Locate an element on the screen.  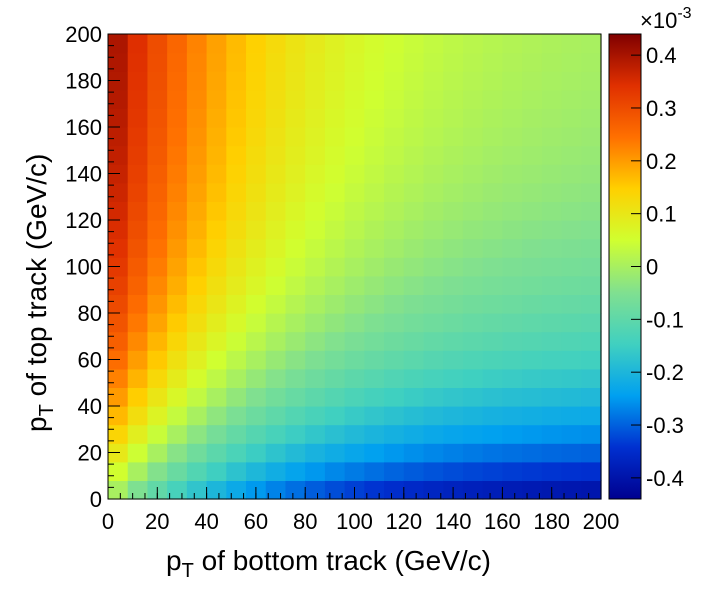
x-tick-label: 160 is located at coordinates (502, 521).